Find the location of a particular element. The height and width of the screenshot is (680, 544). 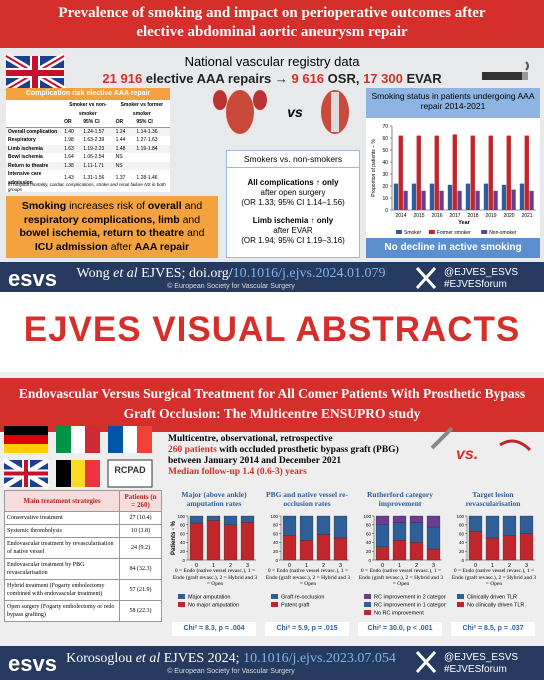

finding: (OR 1.33; 95% CI 1.14–1.56) is located at coordinates (293, 202).